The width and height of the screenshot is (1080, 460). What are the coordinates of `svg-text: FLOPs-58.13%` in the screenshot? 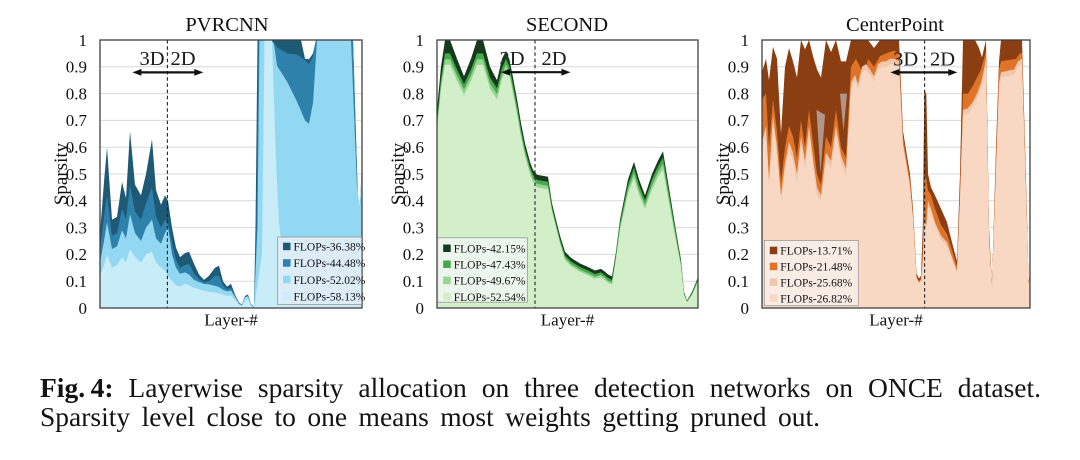 It's located at (330, 297).